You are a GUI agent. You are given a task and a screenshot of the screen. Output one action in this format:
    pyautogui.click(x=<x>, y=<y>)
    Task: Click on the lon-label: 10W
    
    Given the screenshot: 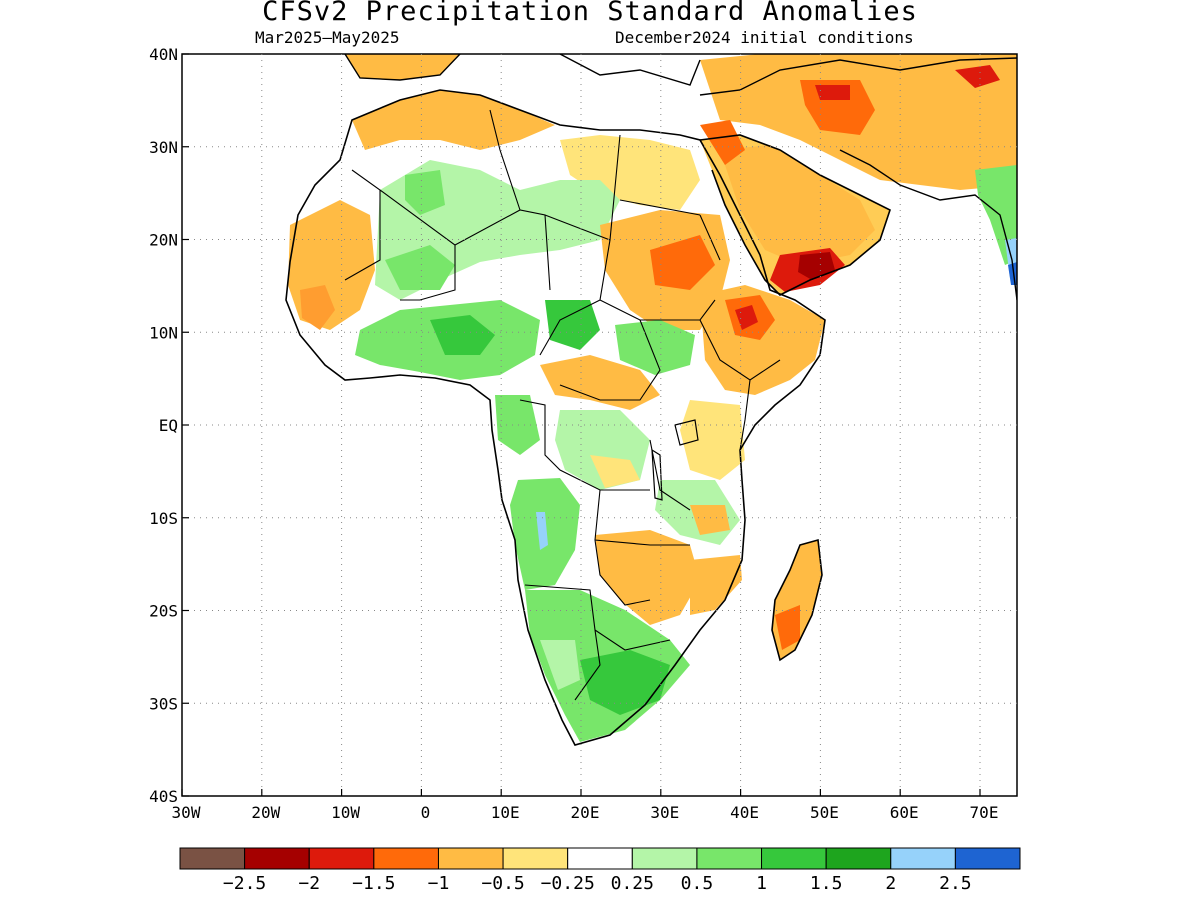 What is the action you would take?
    pyautogui.click(x=345, y=812)
    